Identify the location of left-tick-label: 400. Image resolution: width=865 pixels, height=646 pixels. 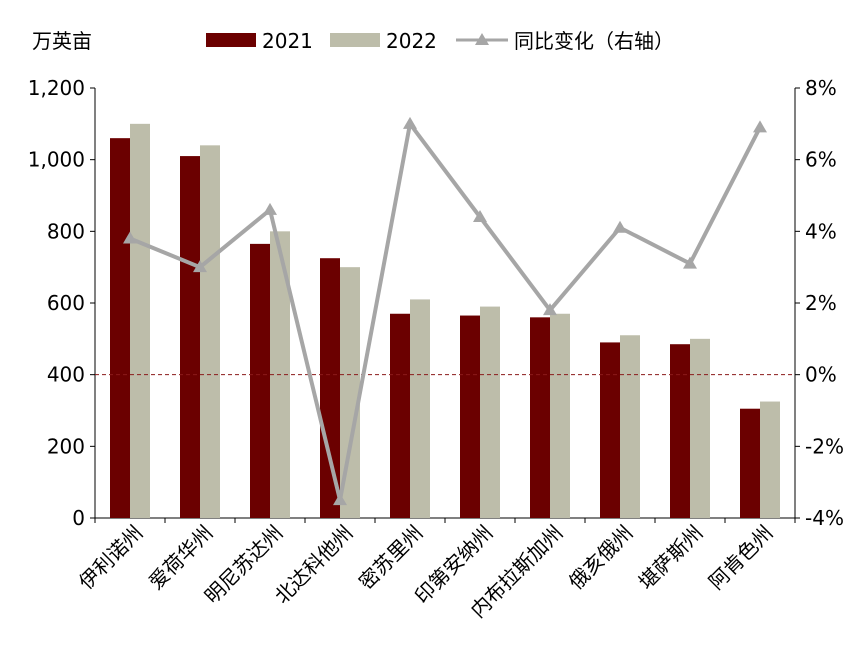
(66, 375).